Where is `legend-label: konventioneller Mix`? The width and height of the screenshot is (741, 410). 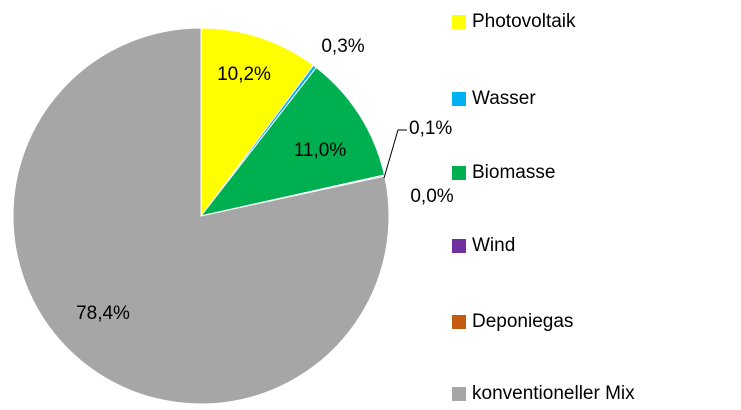
legend-label: konventioneller Mix is located at coordinates (553, 393).